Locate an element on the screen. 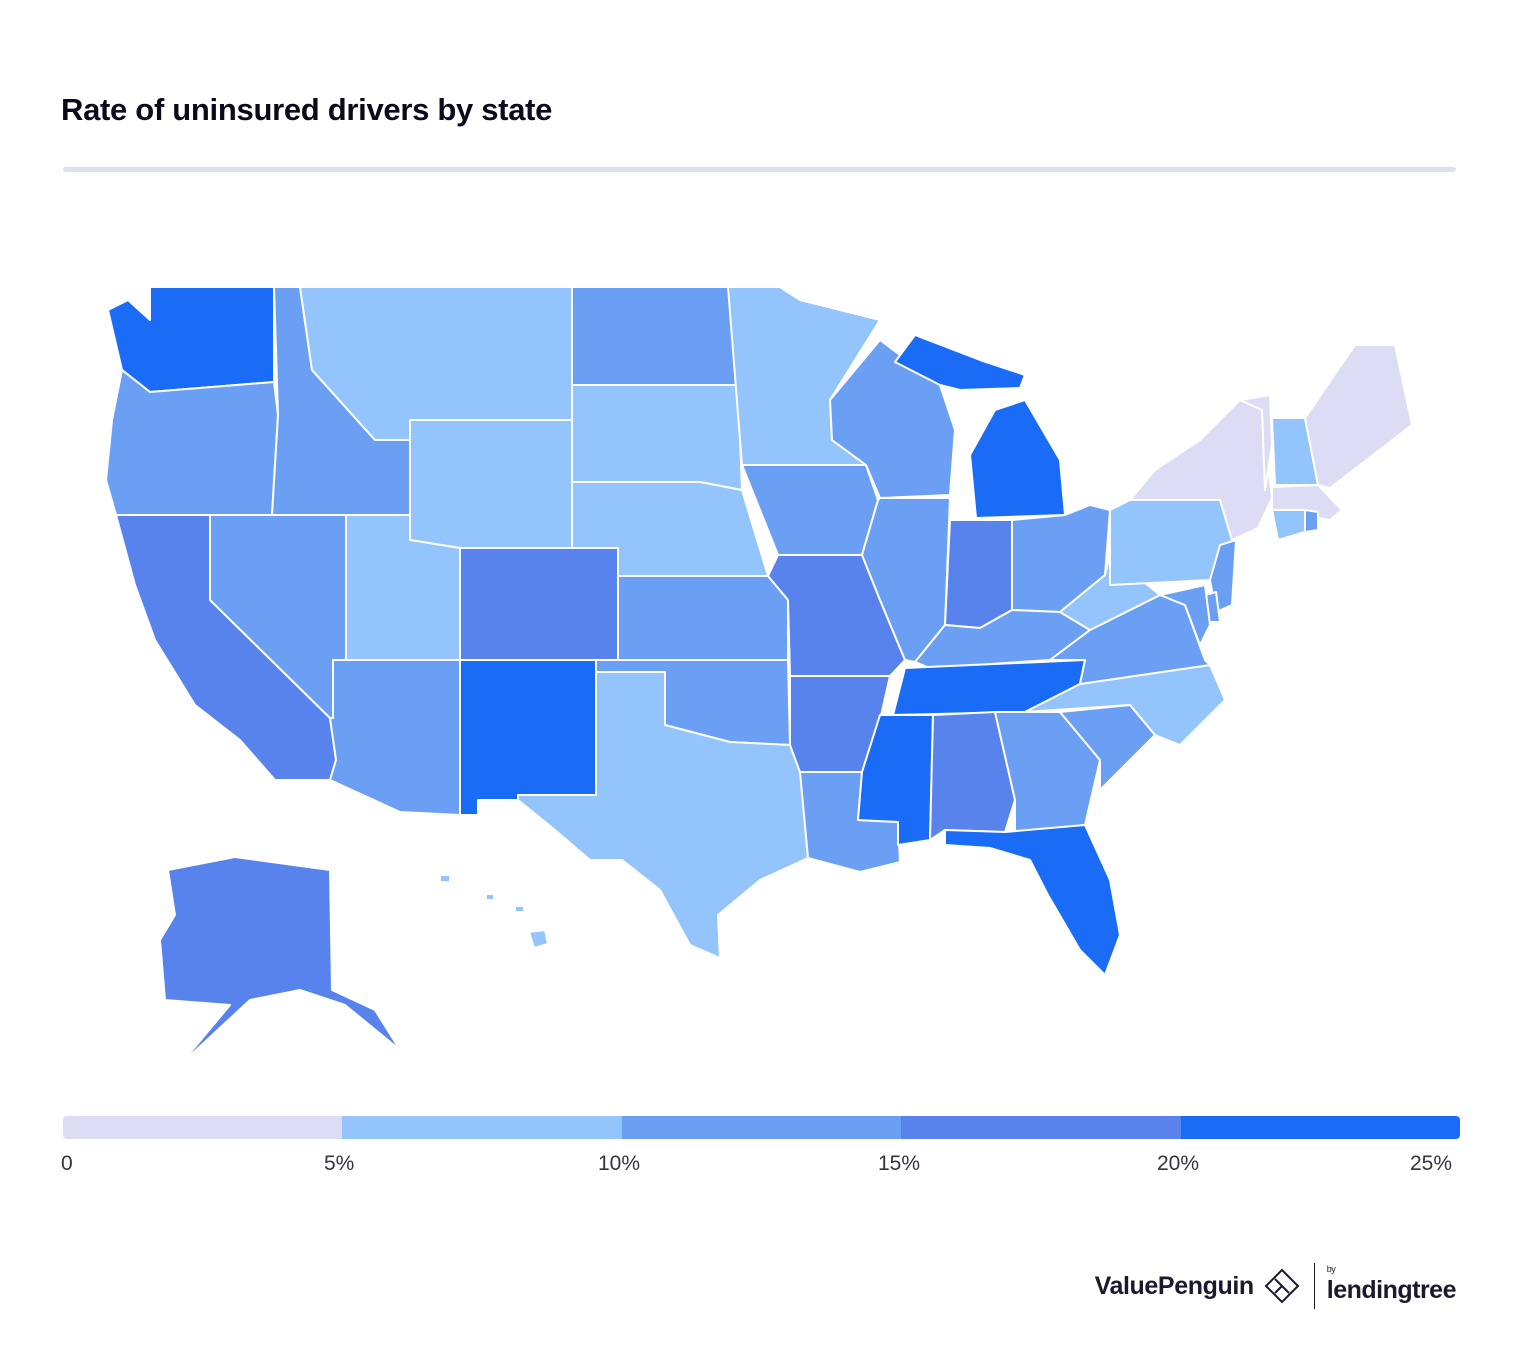 The width and height of the screenshot is (1520, 1346). valuepenguin-logo-icon is located at coordinates (1282, 1286).